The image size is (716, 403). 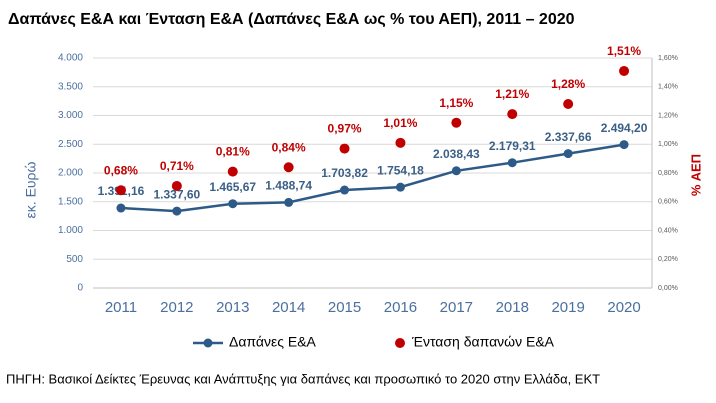 I want to click on y-axis-label: εκ. Ευρώ, so click(x=31, y=189).